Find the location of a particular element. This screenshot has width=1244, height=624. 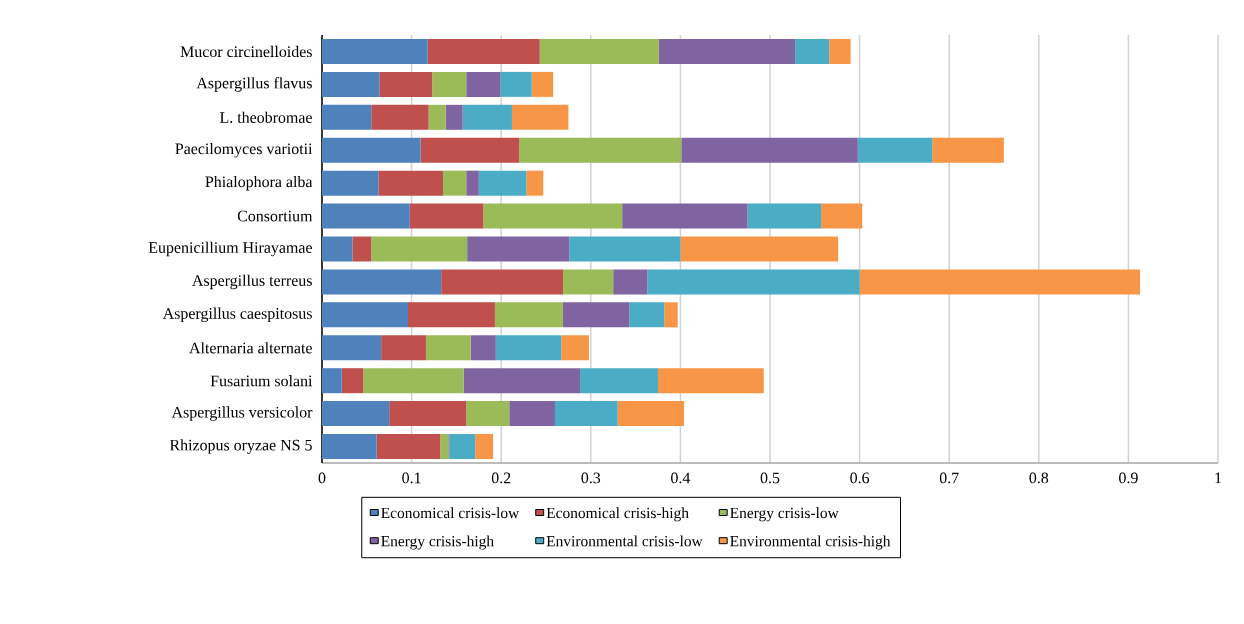

legend-label: Energy crisis-low is located at coordinates (784, 514).